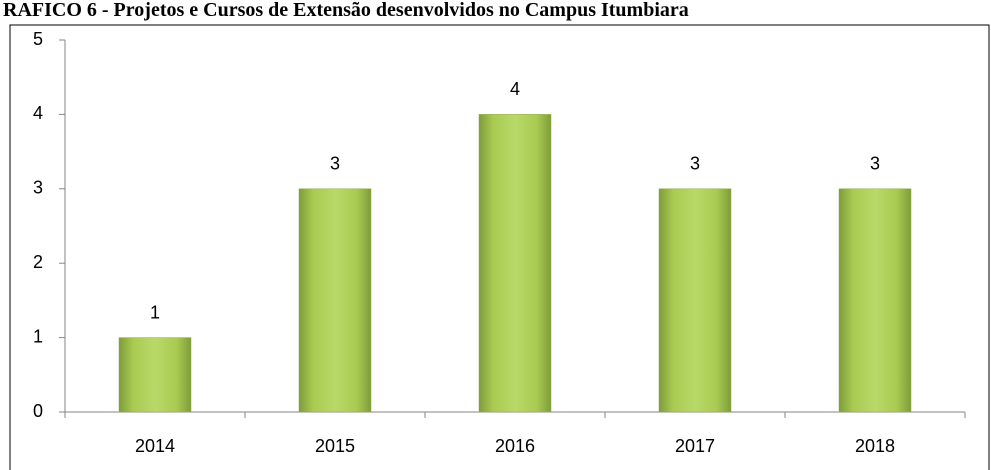  Describe the element at coordinates (515, 89) in the screenshot. I see `data-label: 4` at that location.